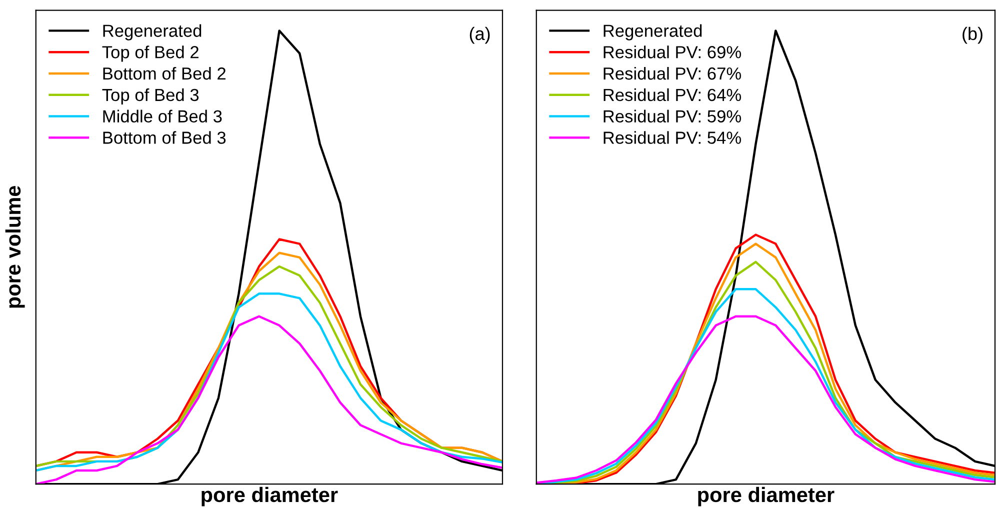 This screenshot has width=997, height=515. Describe the element at coordinates (164, 73) in the screenshot. I see `legend-label: Bottom of Bed 2` at that location.